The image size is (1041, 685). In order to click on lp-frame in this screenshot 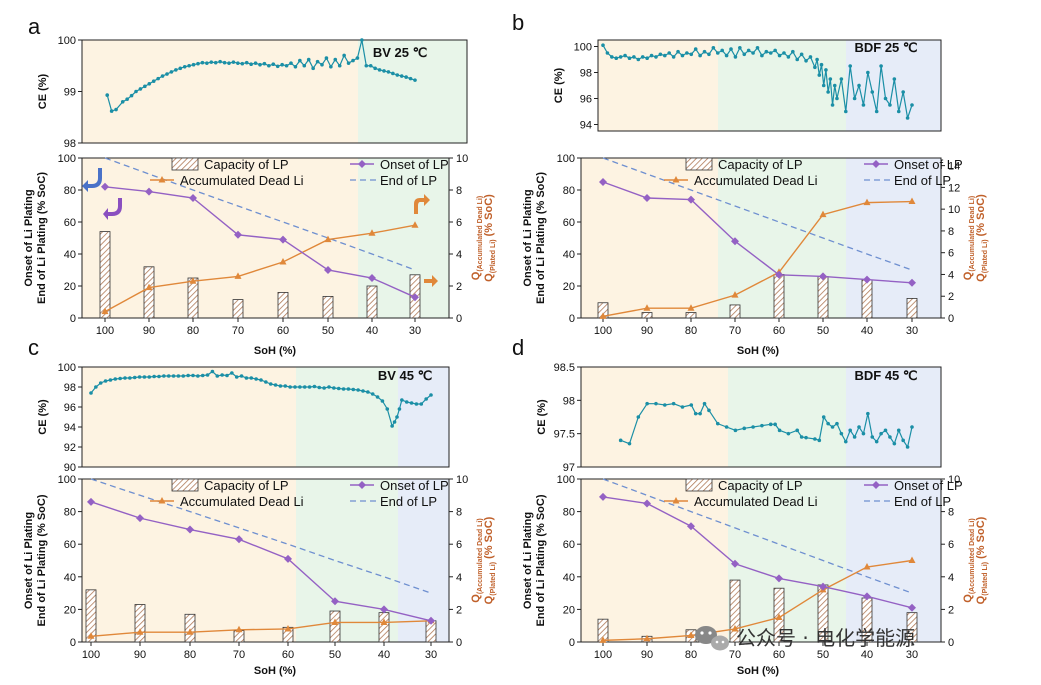, I will do `click(265, 238)`.